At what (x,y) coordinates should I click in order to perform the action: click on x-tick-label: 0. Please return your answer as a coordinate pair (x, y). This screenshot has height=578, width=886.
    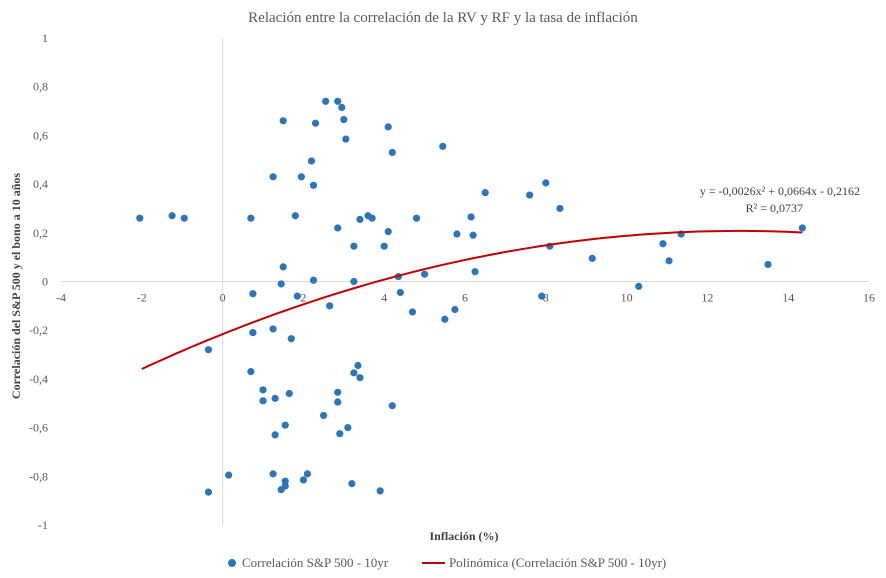
    Looking at the image, I should click on (223, 298).